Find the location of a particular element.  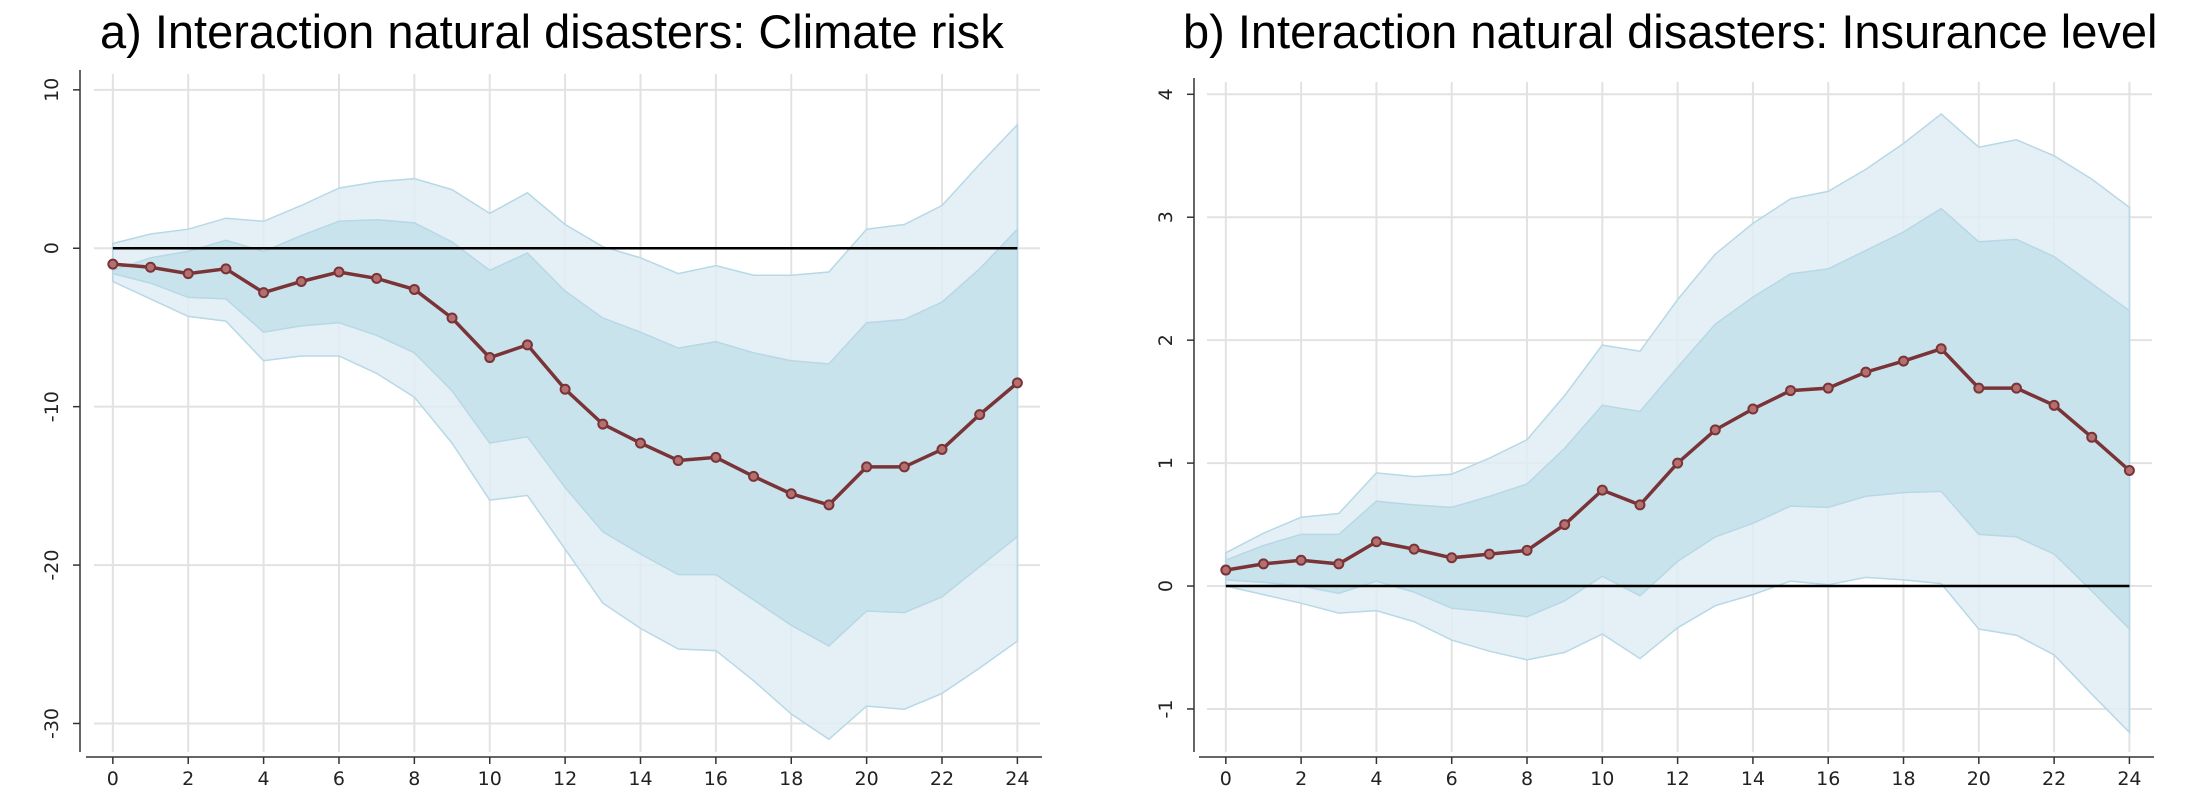

y-tick-label: -10 is located at coordinates (52, 406).